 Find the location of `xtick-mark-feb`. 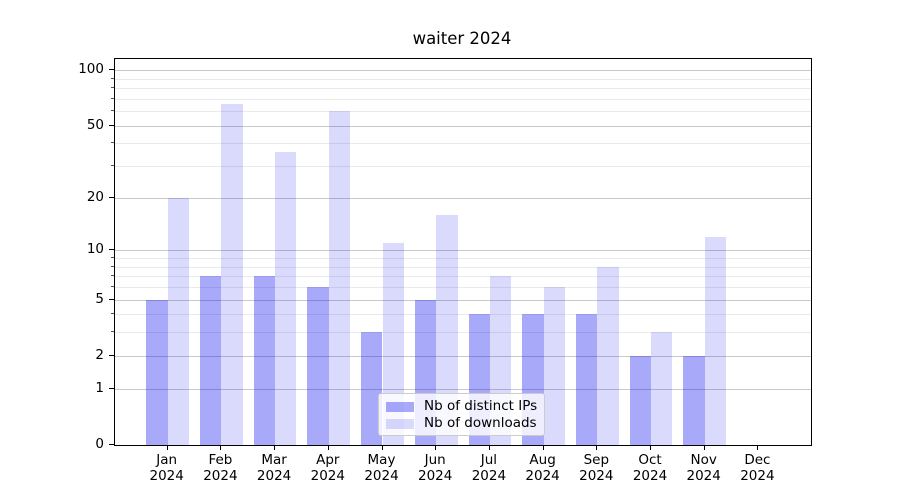

xtick-mark-feb is located at coordinates (221, 447).